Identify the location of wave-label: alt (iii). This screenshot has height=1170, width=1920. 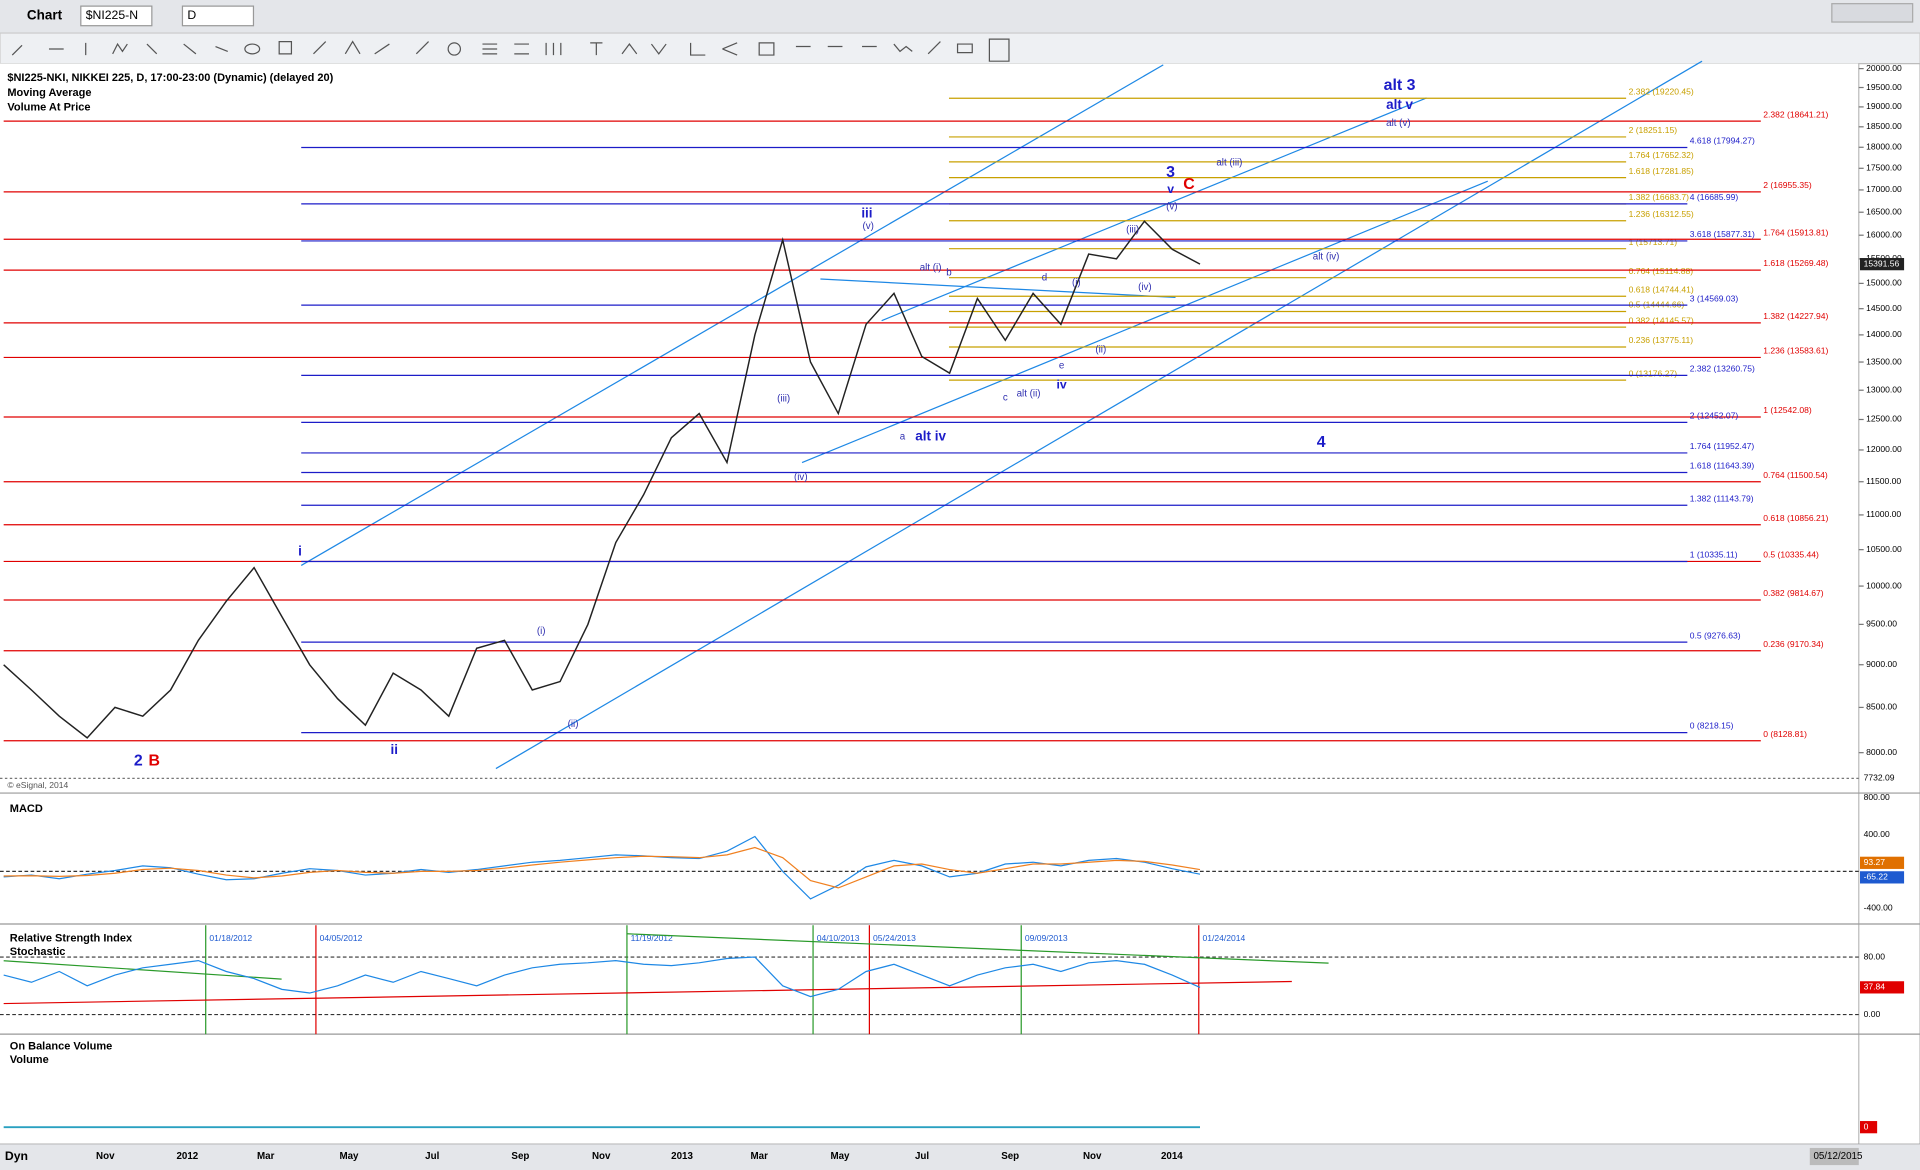
(1229, 162).